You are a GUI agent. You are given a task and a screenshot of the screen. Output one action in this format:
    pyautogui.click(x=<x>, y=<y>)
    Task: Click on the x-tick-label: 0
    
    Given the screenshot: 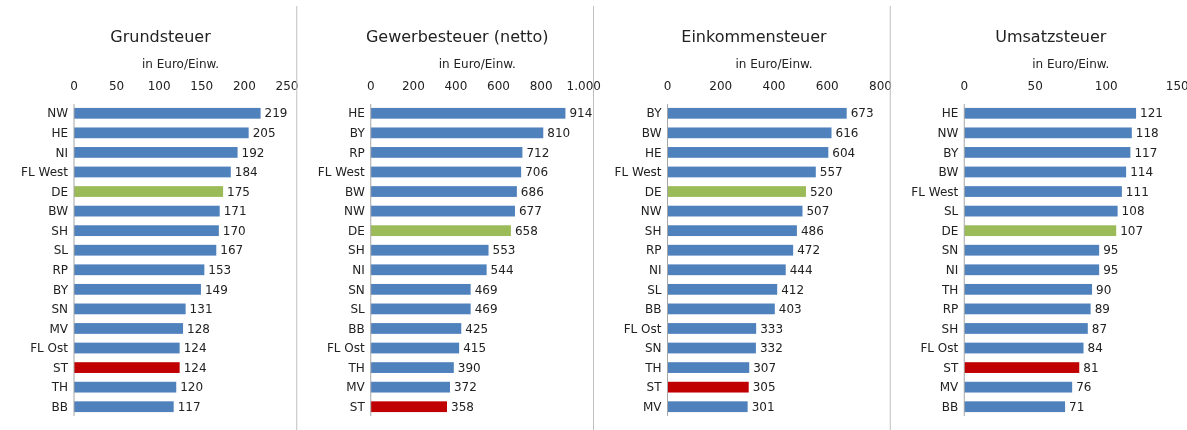 What is the action you would take?
    pyautogui.click(x=964, y=86)
    